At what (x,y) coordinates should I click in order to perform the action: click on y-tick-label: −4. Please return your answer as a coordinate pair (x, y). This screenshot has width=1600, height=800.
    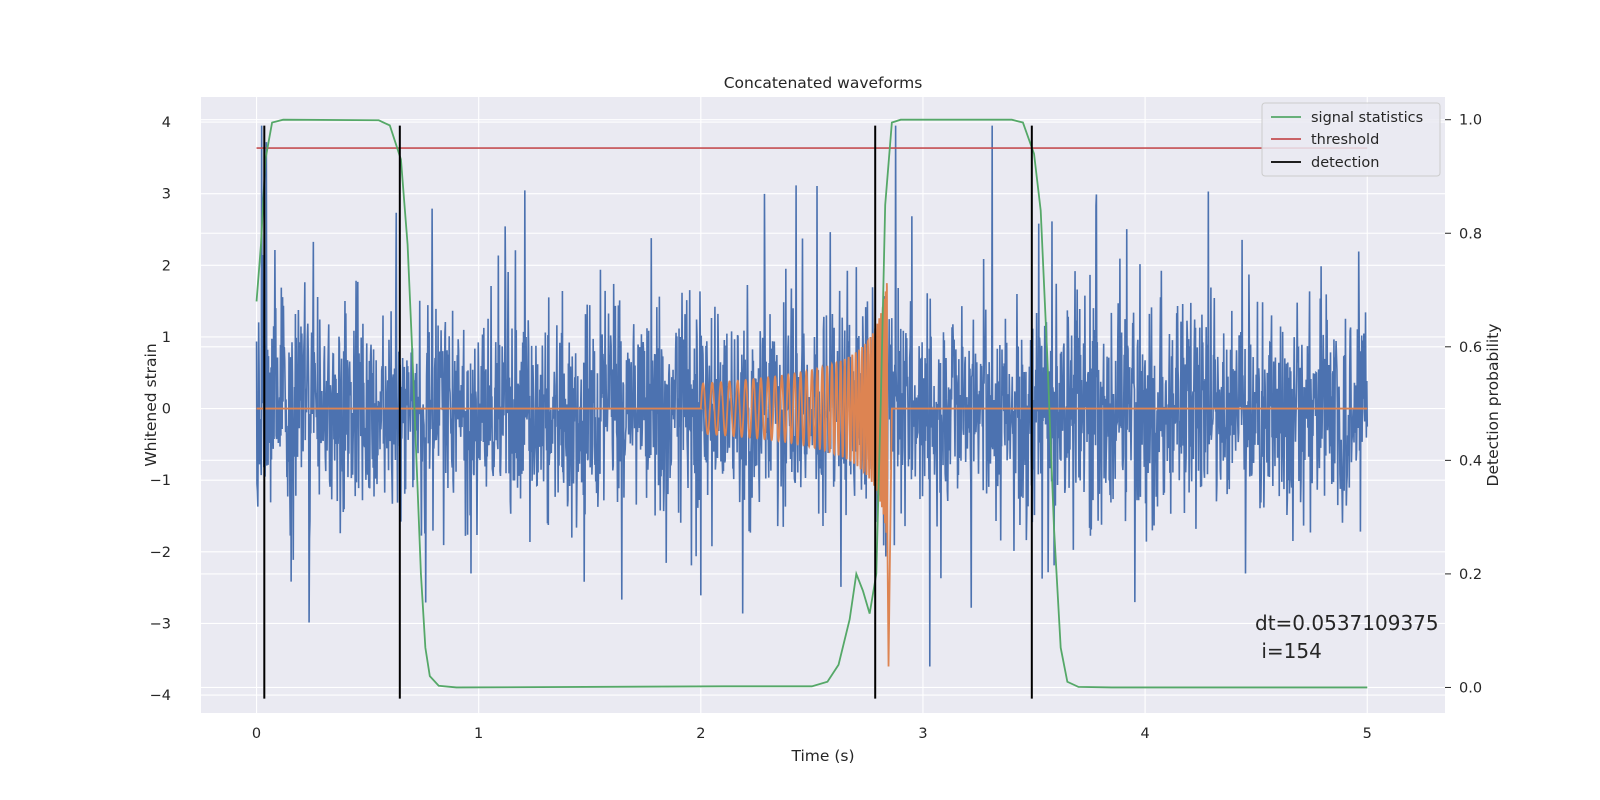
    Looking at the image, I should click on (160, 696).